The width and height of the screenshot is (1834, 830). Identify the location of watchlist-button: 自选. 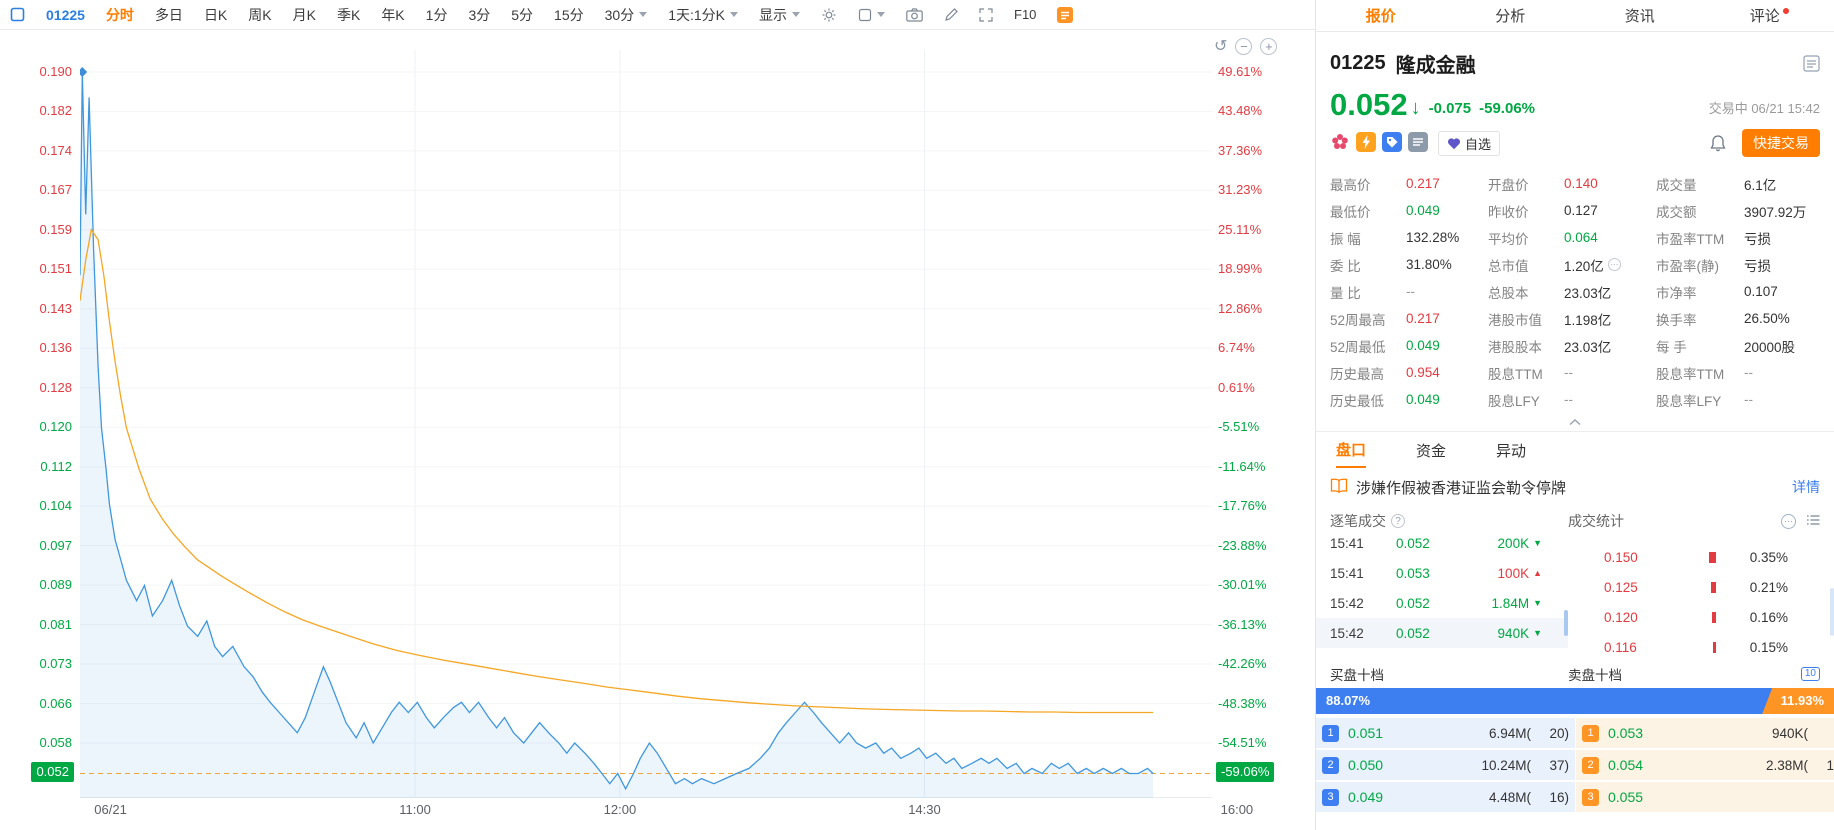
(1469, 143).